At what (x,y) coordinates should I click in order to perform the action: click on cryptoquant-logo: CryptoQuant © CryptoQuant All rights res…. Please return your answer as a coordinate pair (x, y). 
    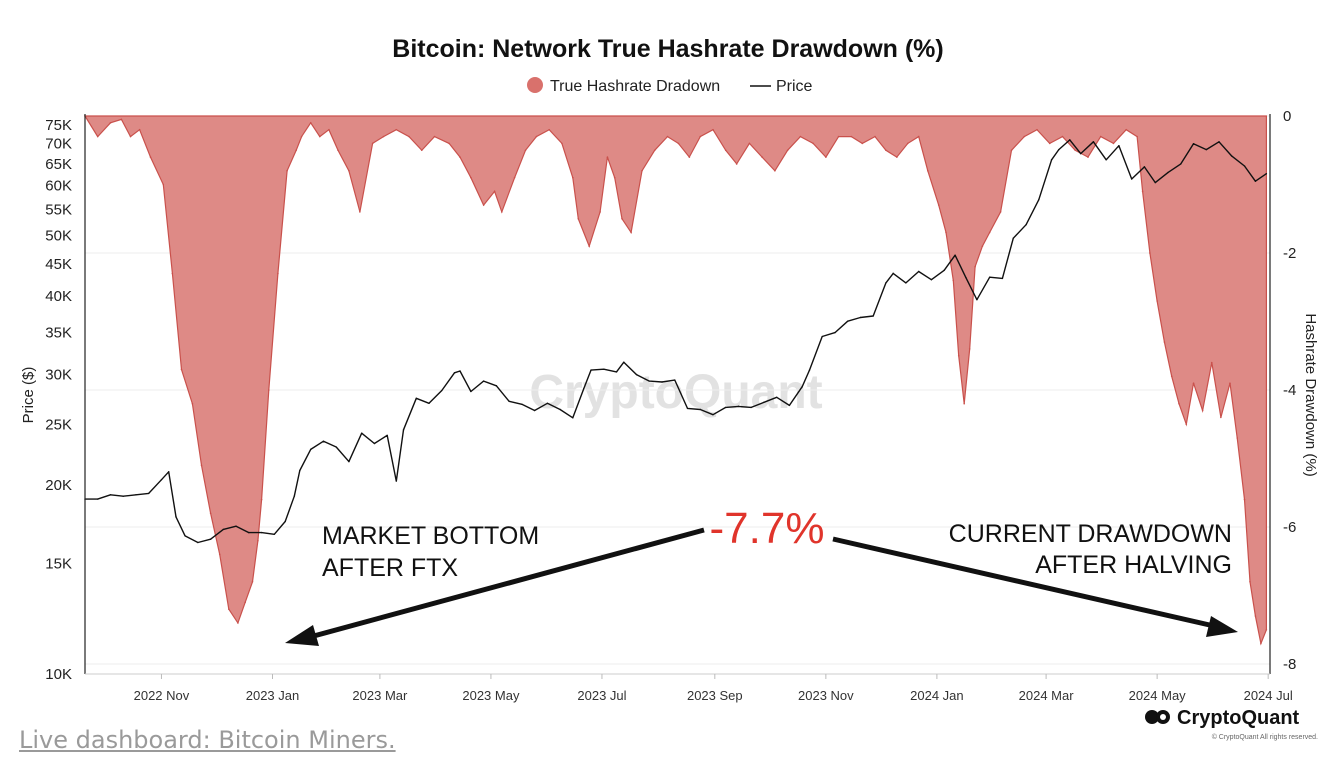
    Looking at the image, I should click on (1231, 724).